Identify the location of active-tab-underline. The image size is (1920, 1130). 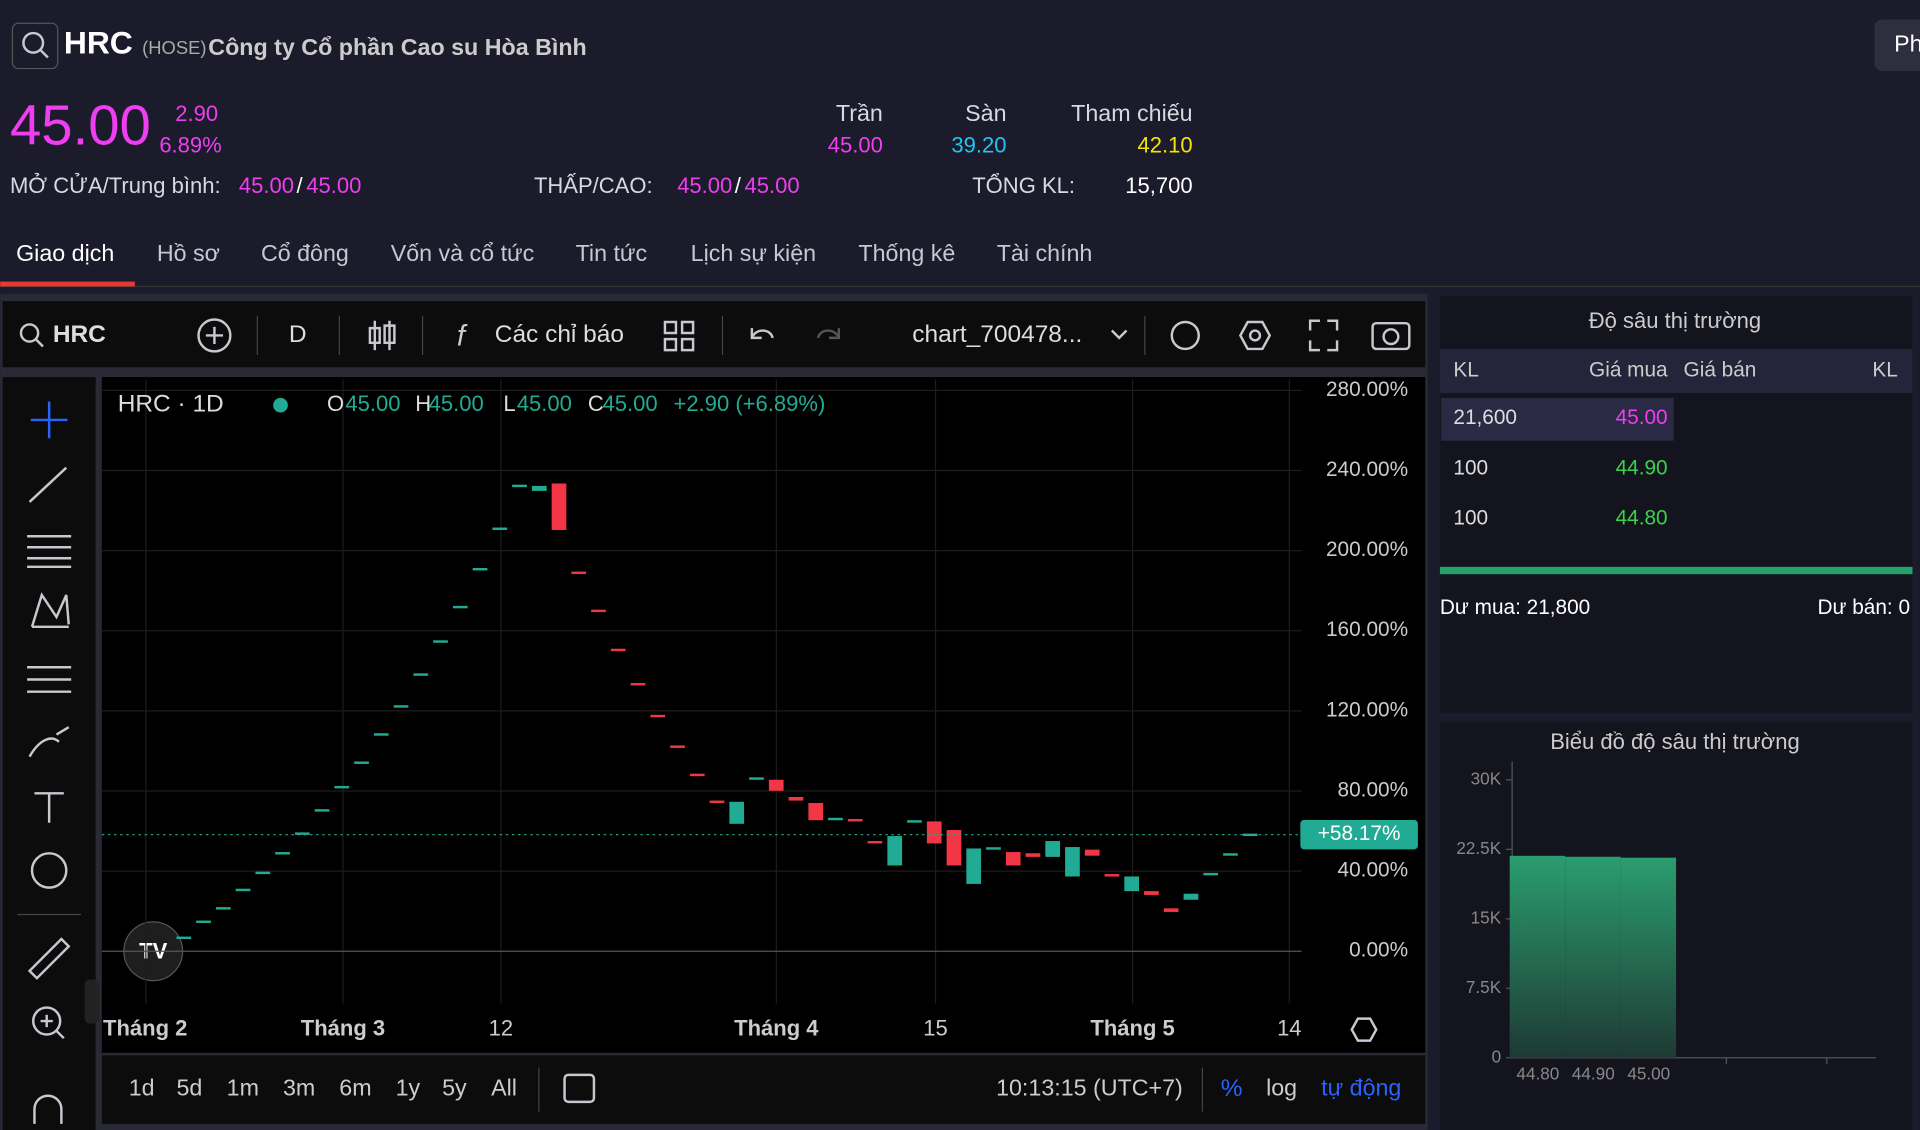
(67, 284).